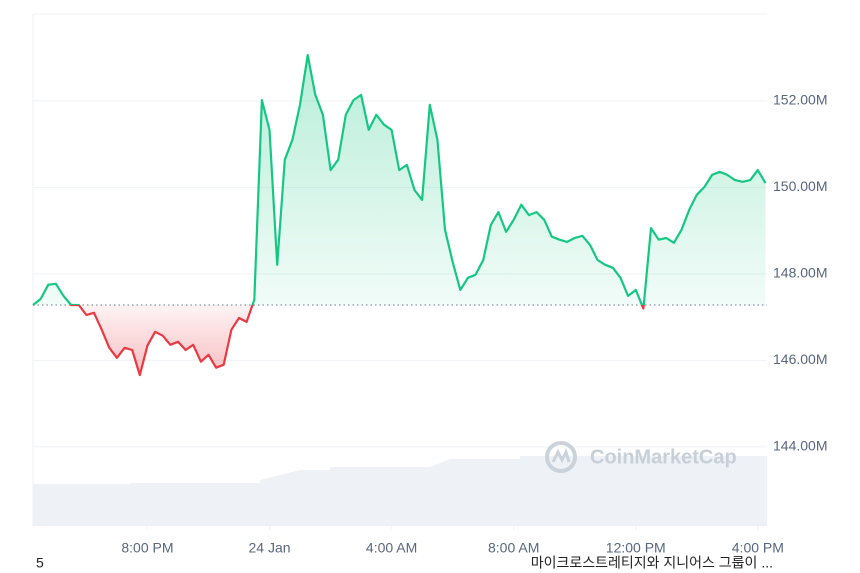  I want to click on x-tick-label: 12:00 PM, so click(636, 548).